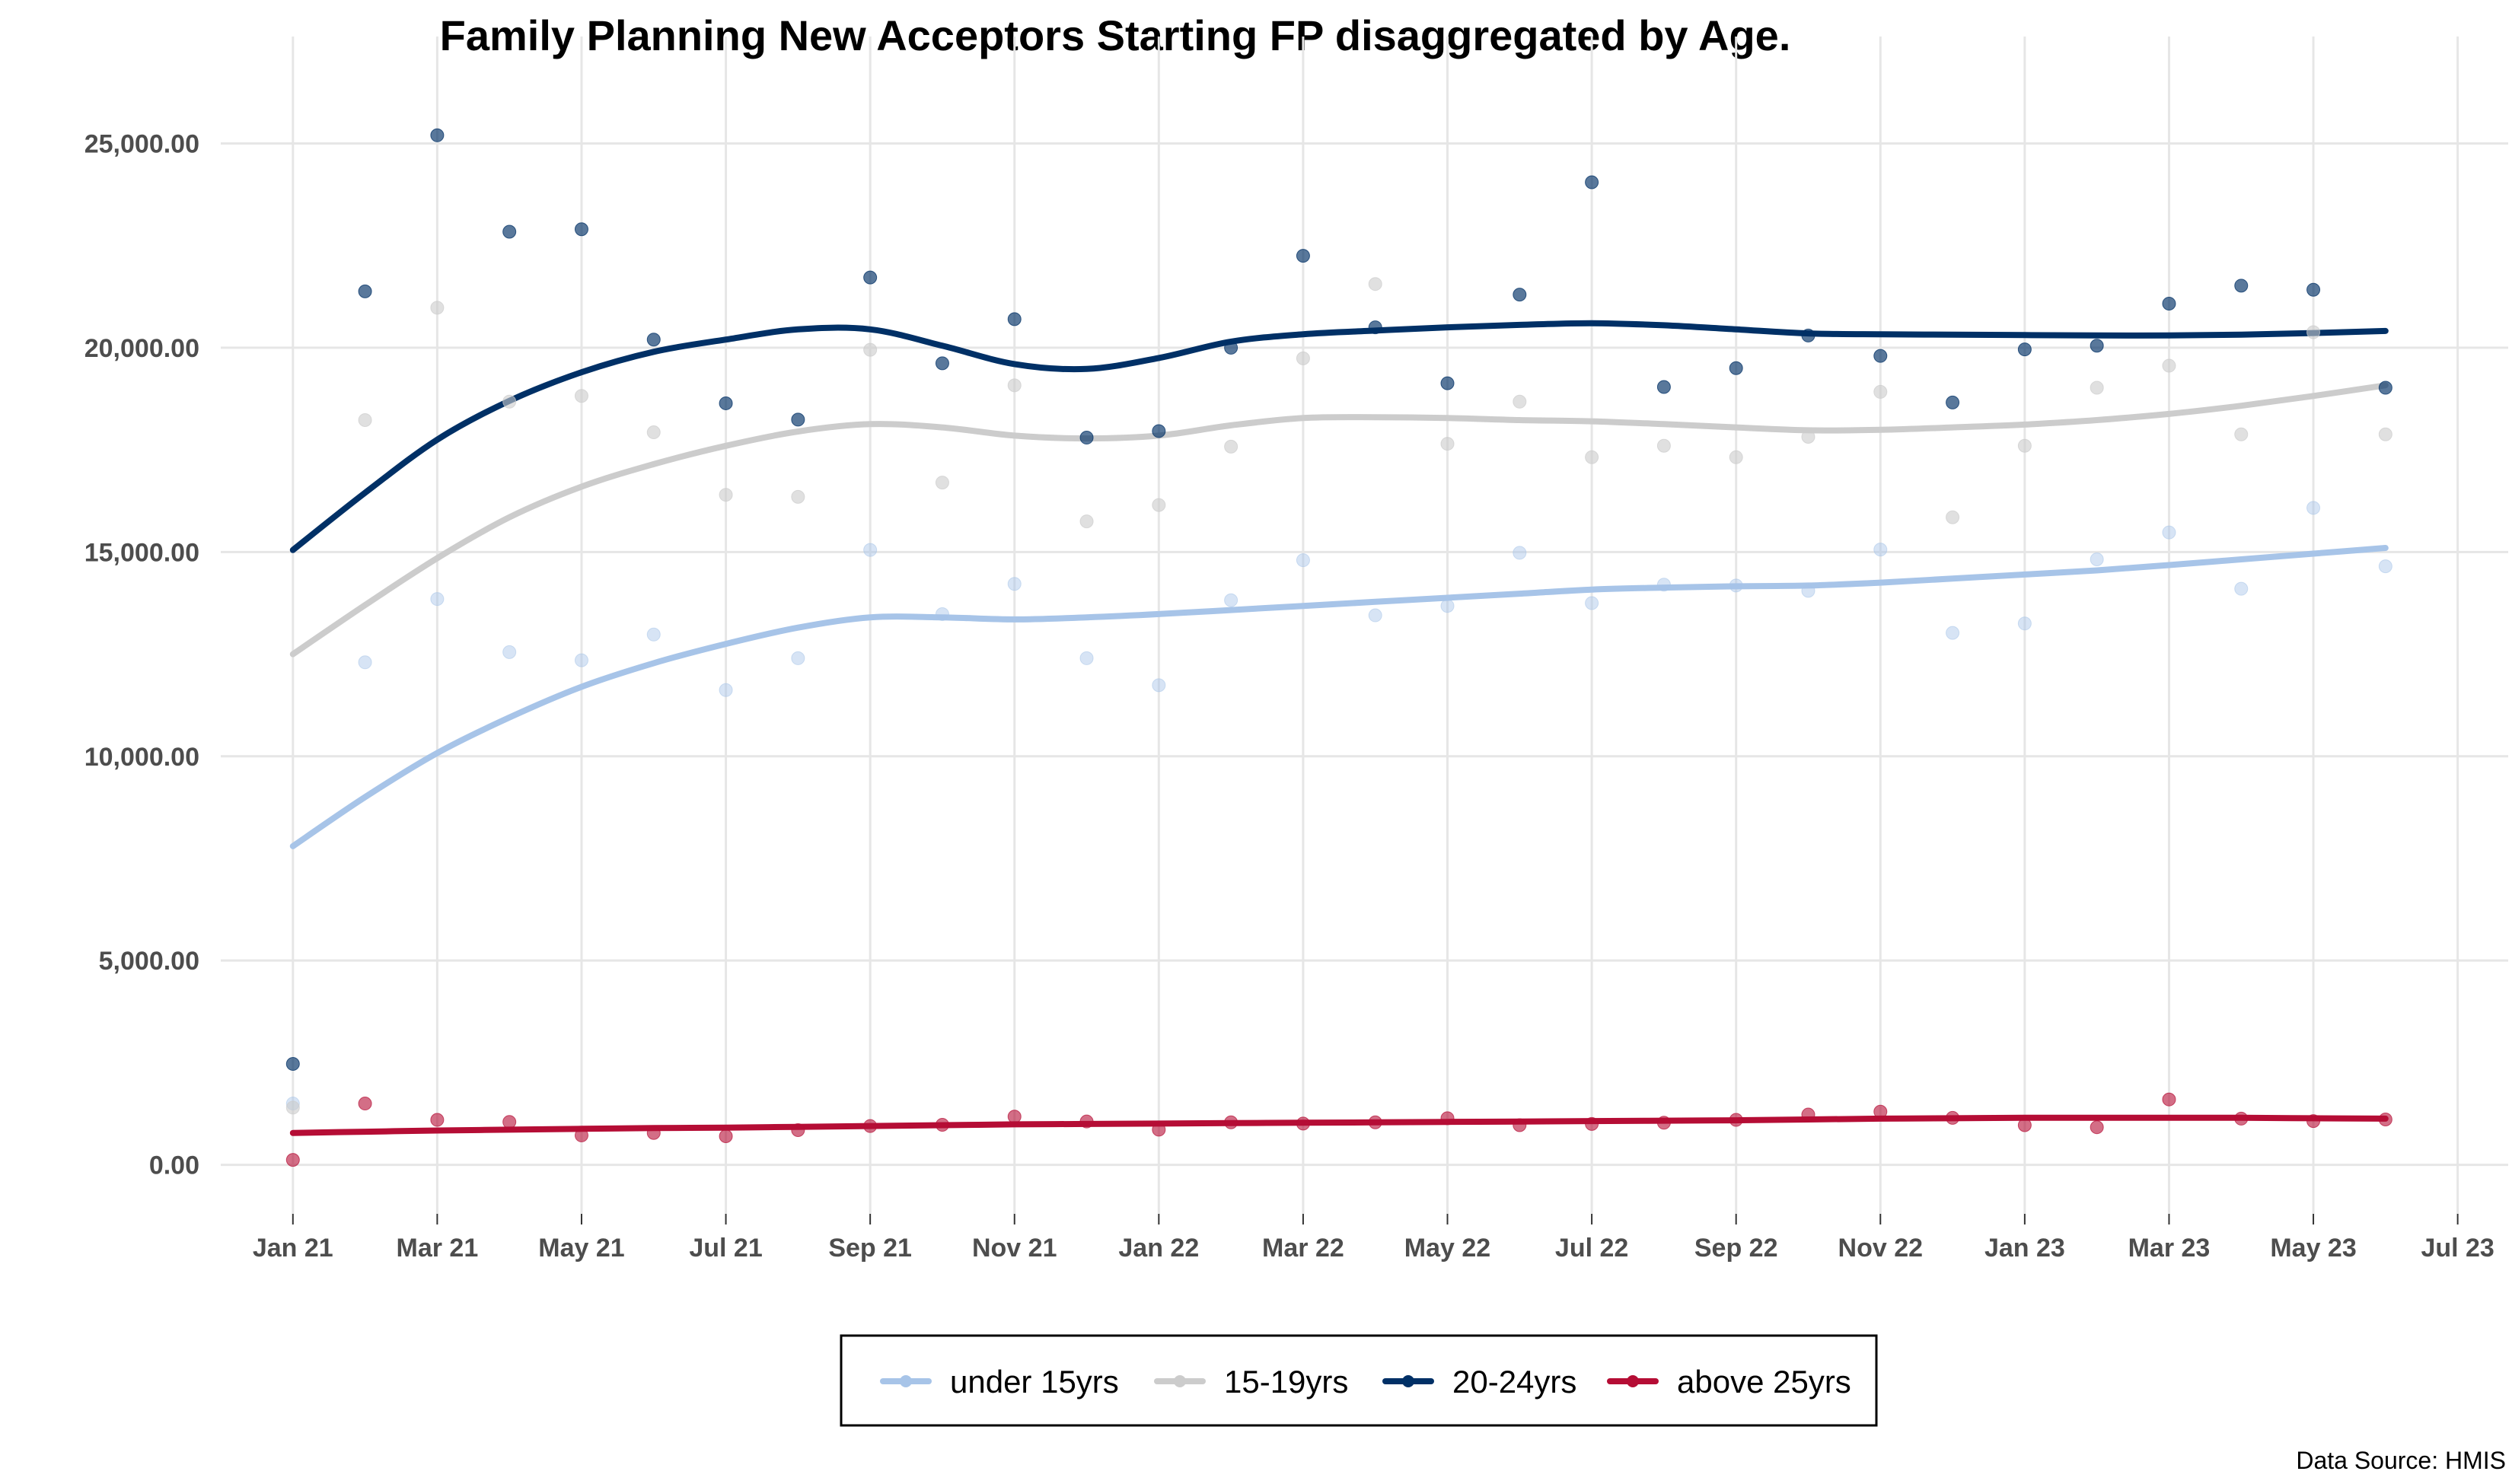  Describe the element at coordinates (141, 757) in the screenshot. I see `y-tick-label: 10,000.00` at that location.